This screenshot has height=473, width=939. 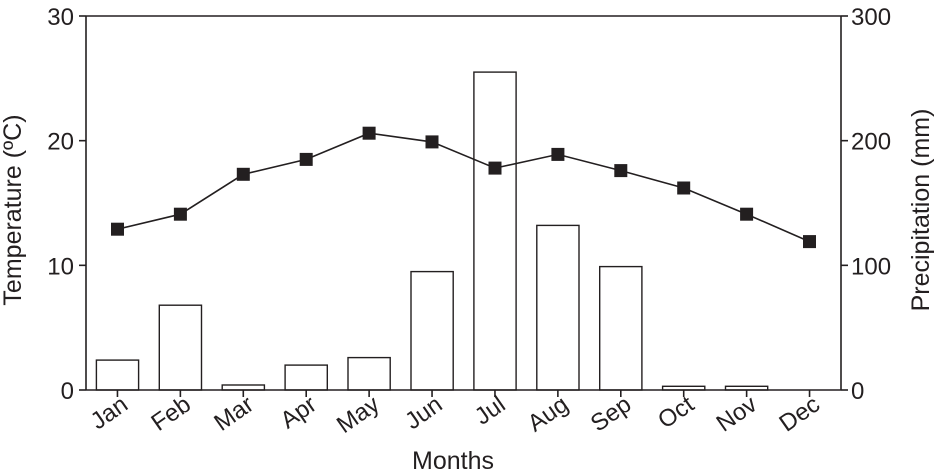 What do you see at coordinates (809, 242) in the screenshot?
I see `temperature-marker-dec` at bounding box center [809, 242].